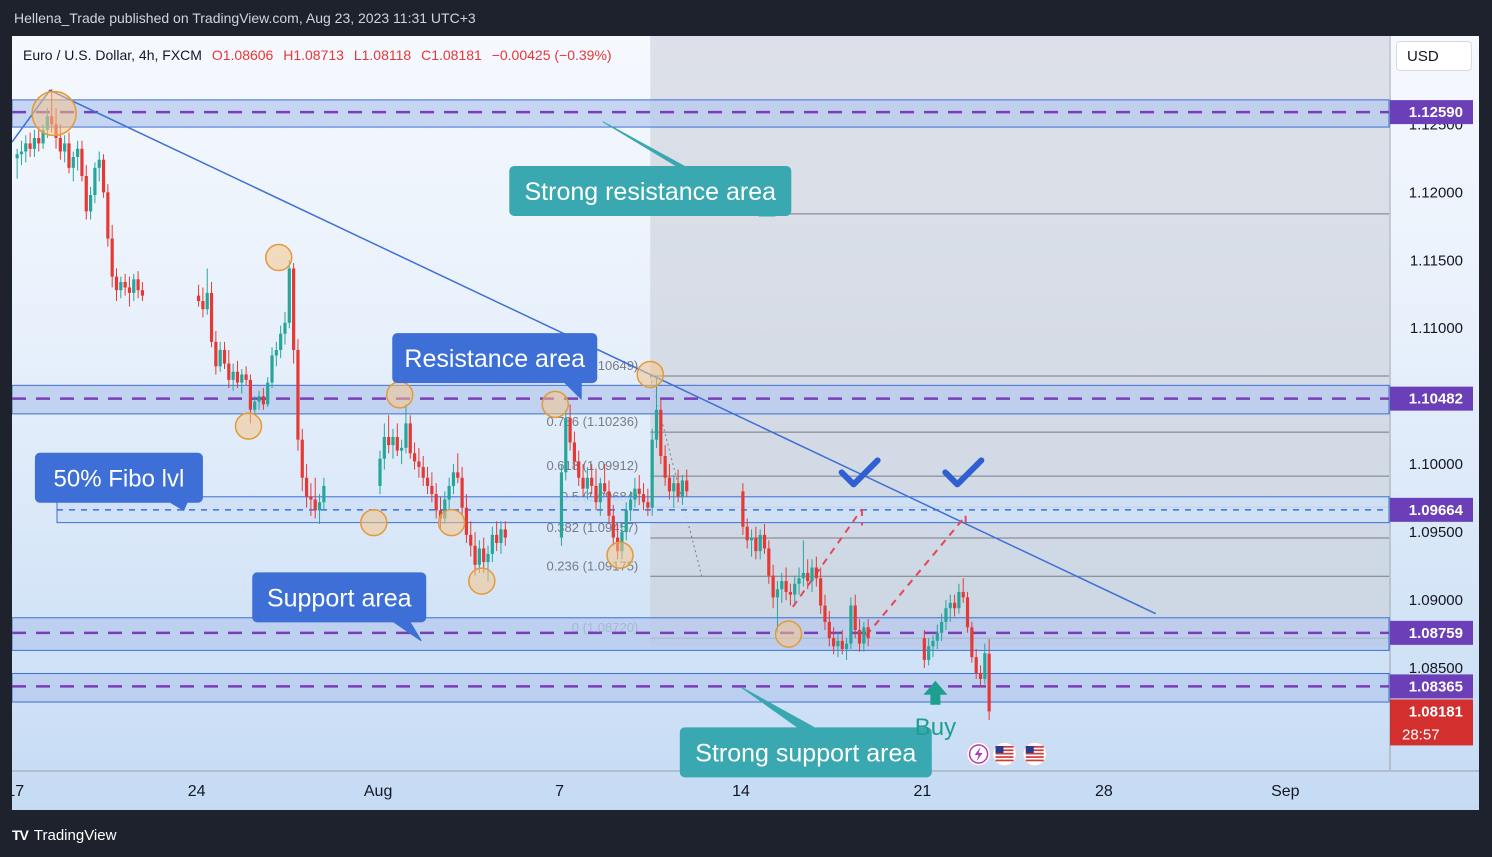 The height and width of the screenshot is (857, 1492). Describe the element at coordinates (1431, 722) in the screenshot. I see `last-price-tag` at that location.